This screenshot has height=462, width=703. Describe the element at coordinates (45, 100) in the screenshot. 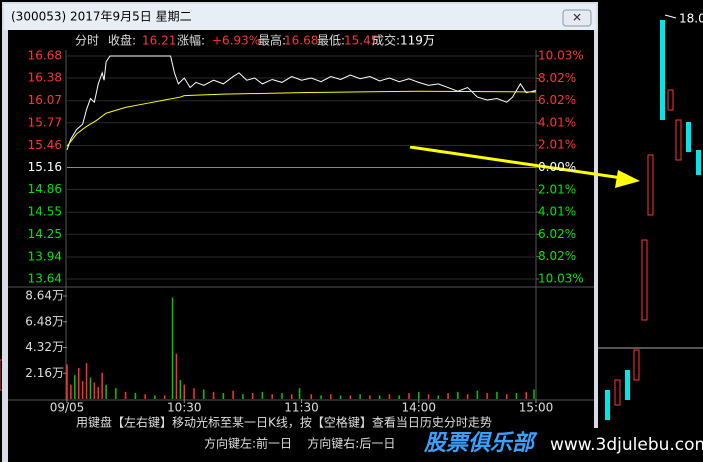

I see `y-tick-label: 16.07` at that location.